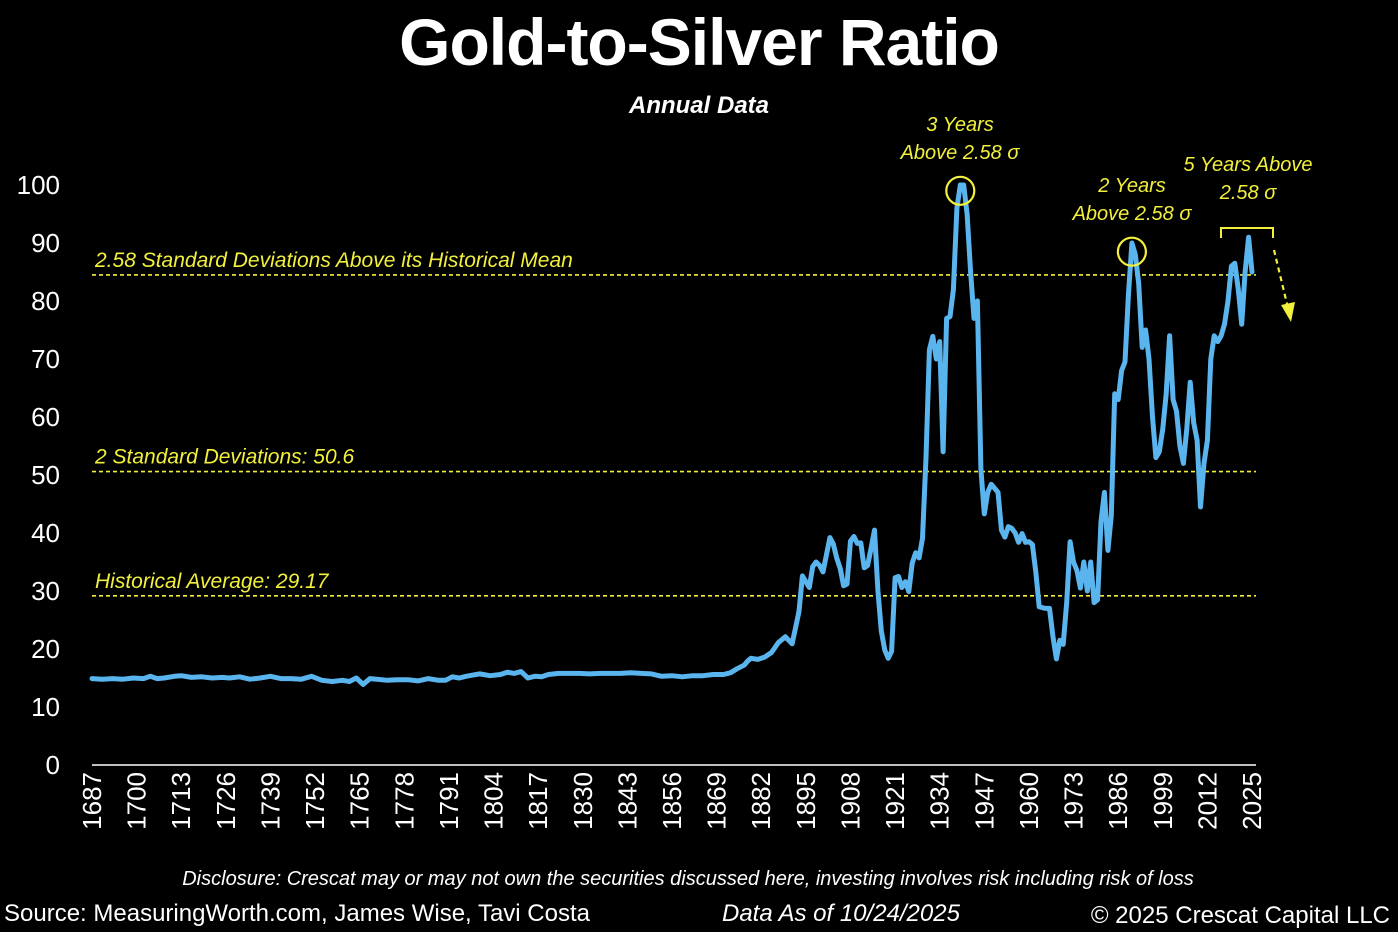 The width and height of the screenshot is (1398, 932). Describe the element at coordinates (538, 801) in the screenshot. I see `x-tick-label: 1817` at that location.